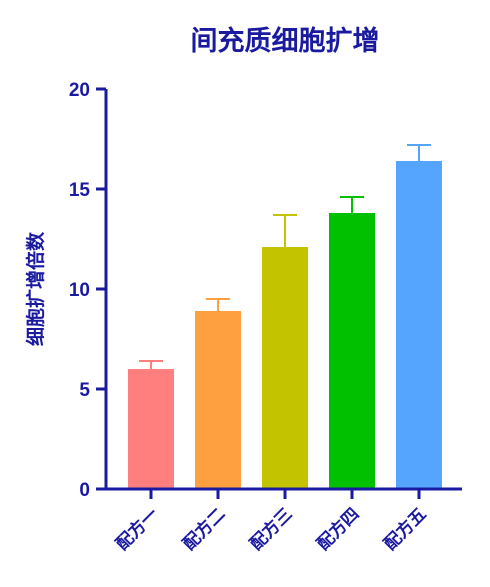 The height and width of the screenshot is (587, 490). Describe the element at coordinates (405, 529) in the screenshot. I see `x-tick-label: 配方五` at that location.